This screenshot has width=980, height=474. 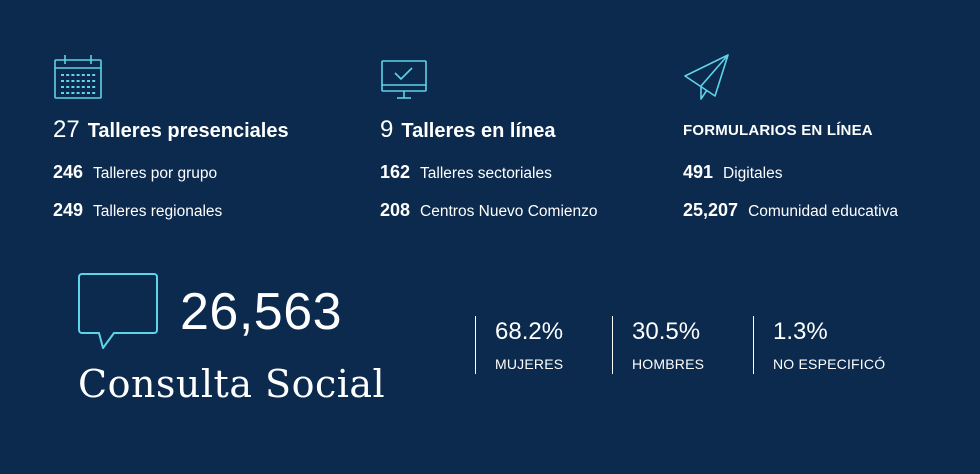 What do you see at coordinates (509, 211) in the screenshot?
I see `row-label: Centros Nuevo Comienzo` at bounding box center [509, 211].